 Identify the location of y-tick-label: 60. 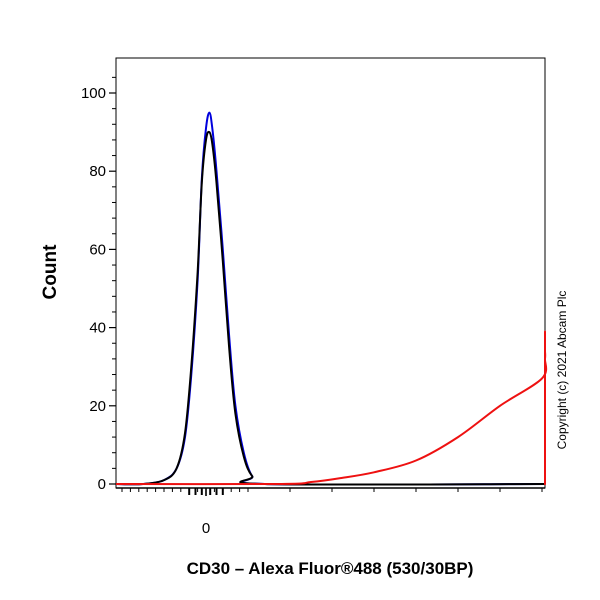
(97, 249).